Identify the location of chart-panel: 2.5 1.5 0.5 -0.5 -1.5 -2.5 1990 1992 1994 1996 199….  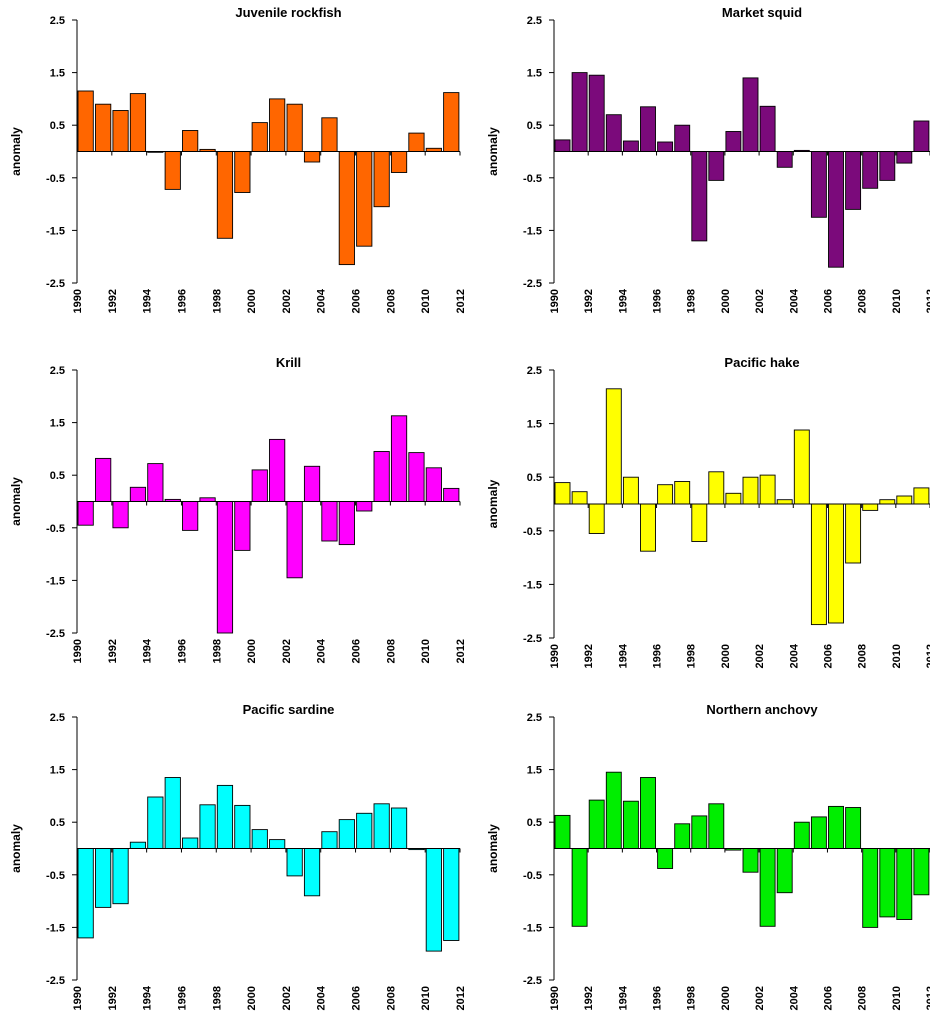
(708, 159).